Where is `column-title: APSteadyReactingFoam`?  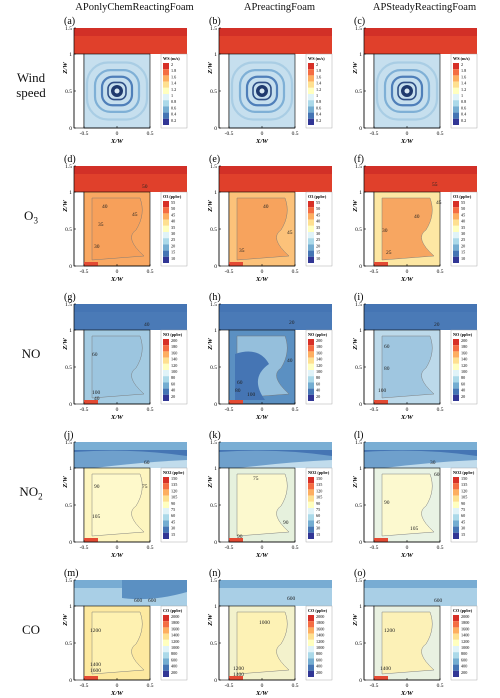 column-title: APSteadyReactingFoam is located at coordinates (424, 7).